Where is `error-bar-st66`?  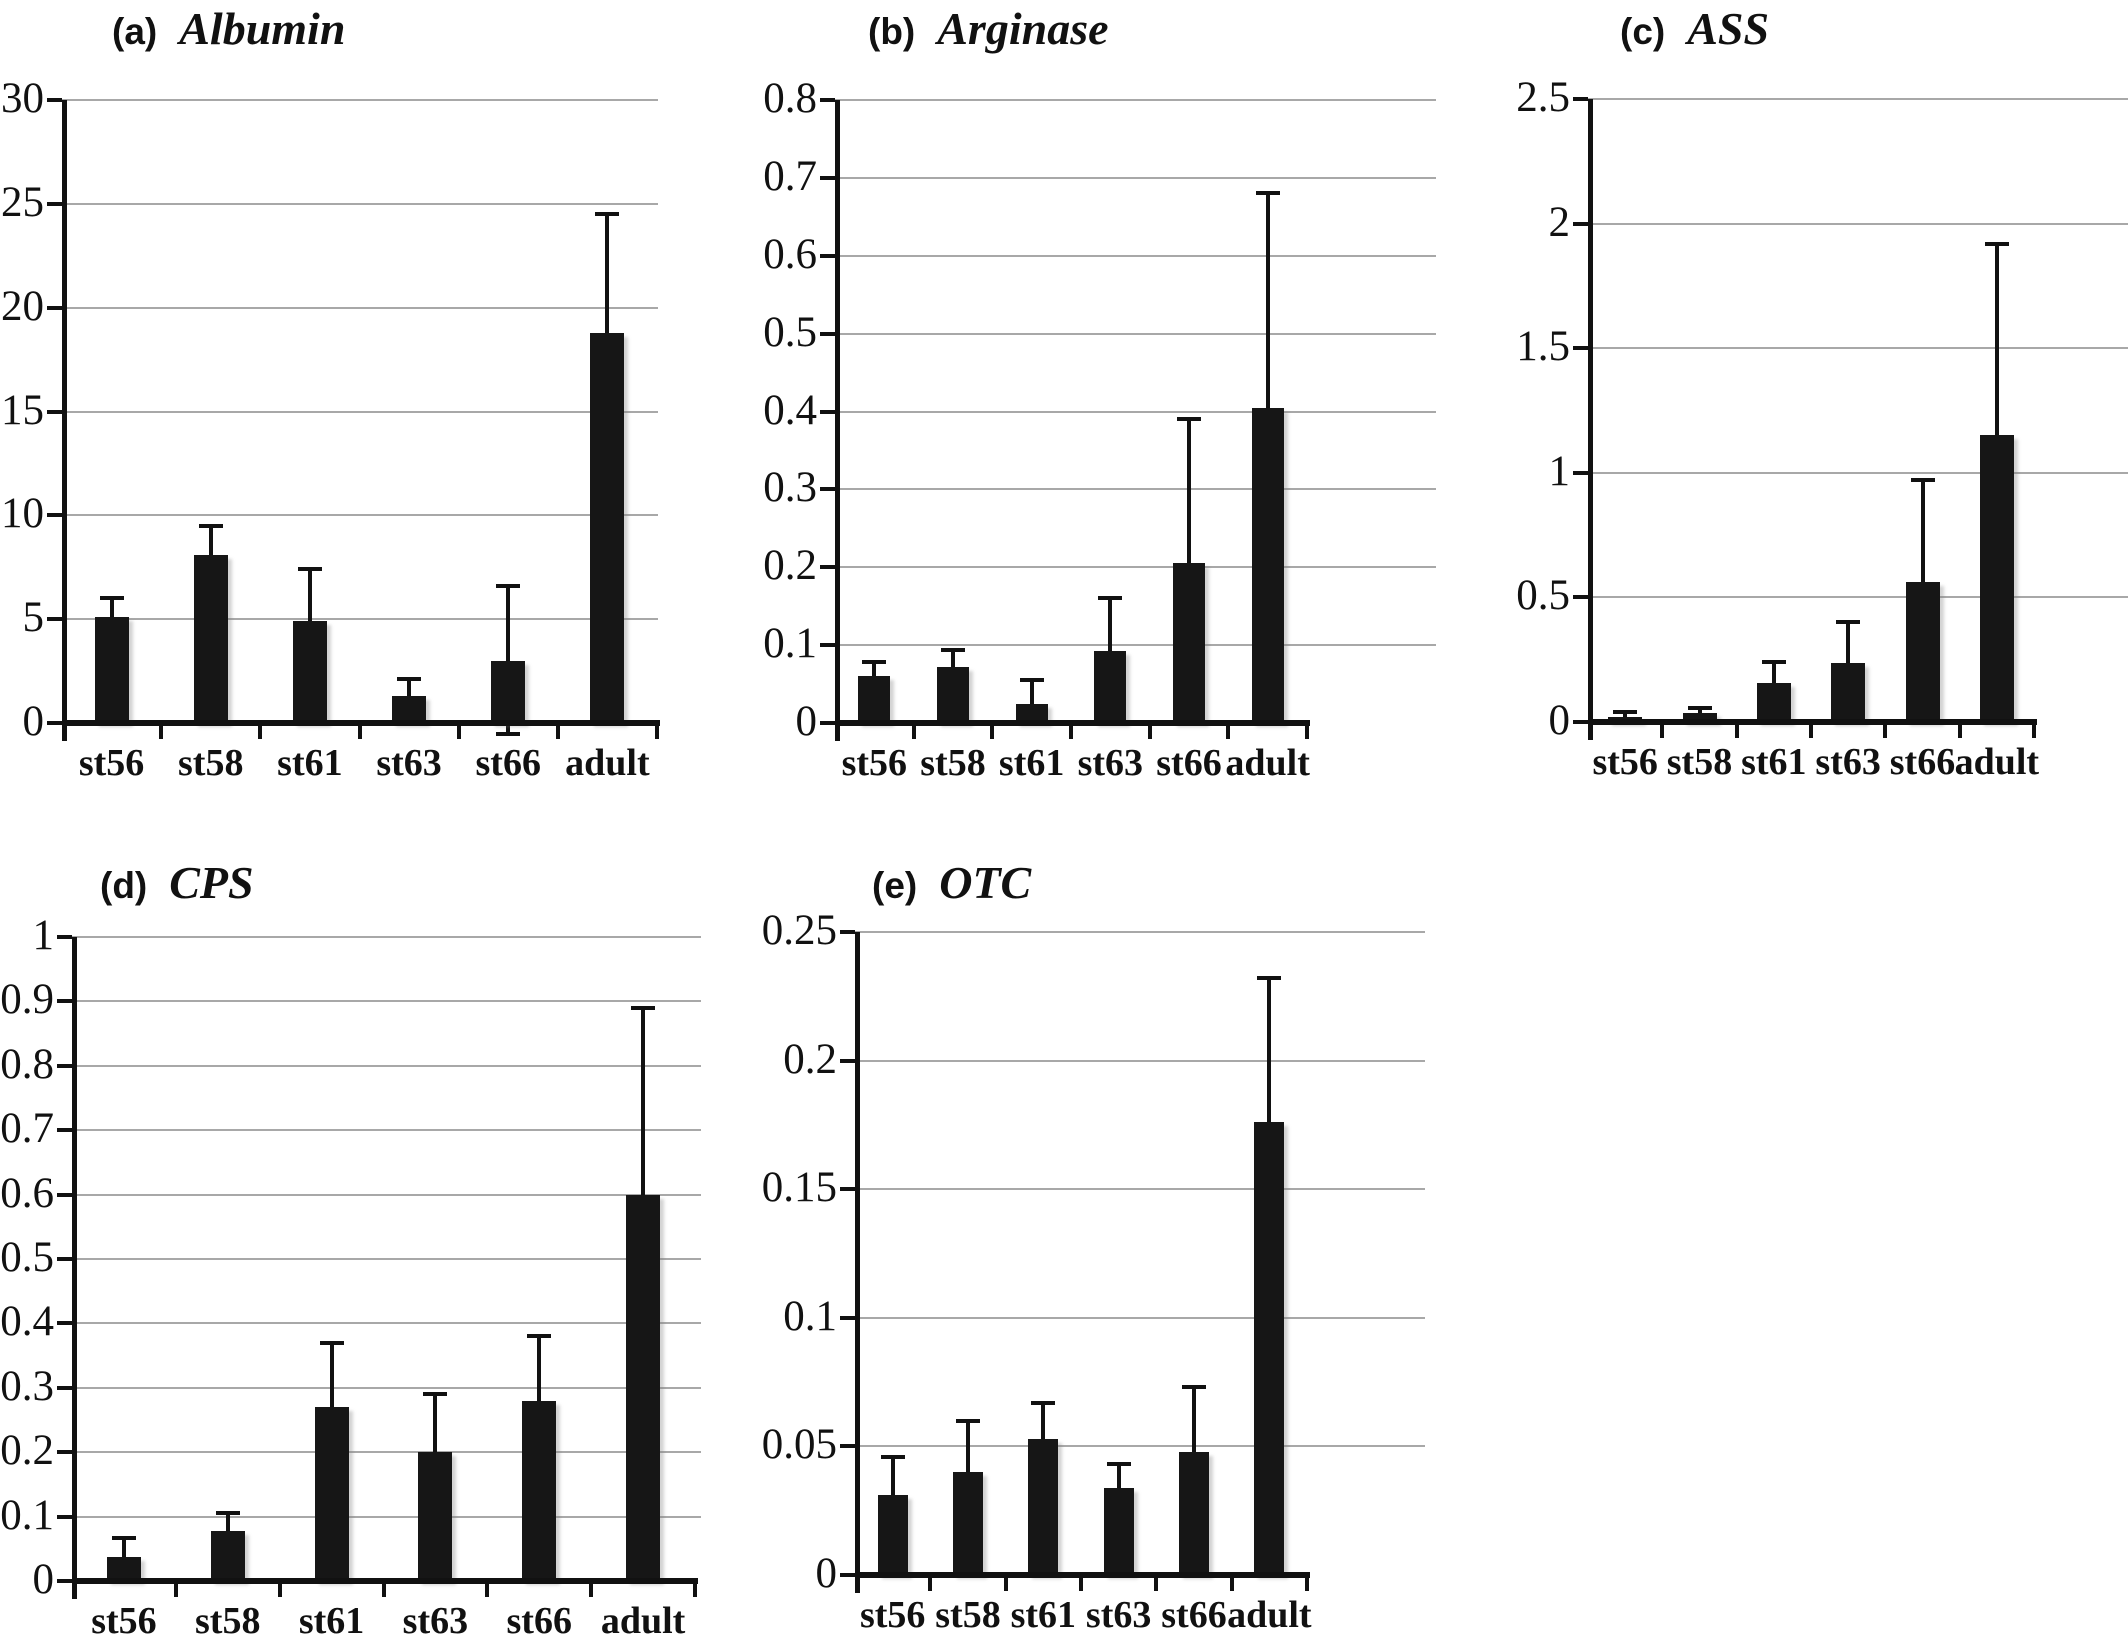 error-bar-st66 is located at coordinates (1922, 531).